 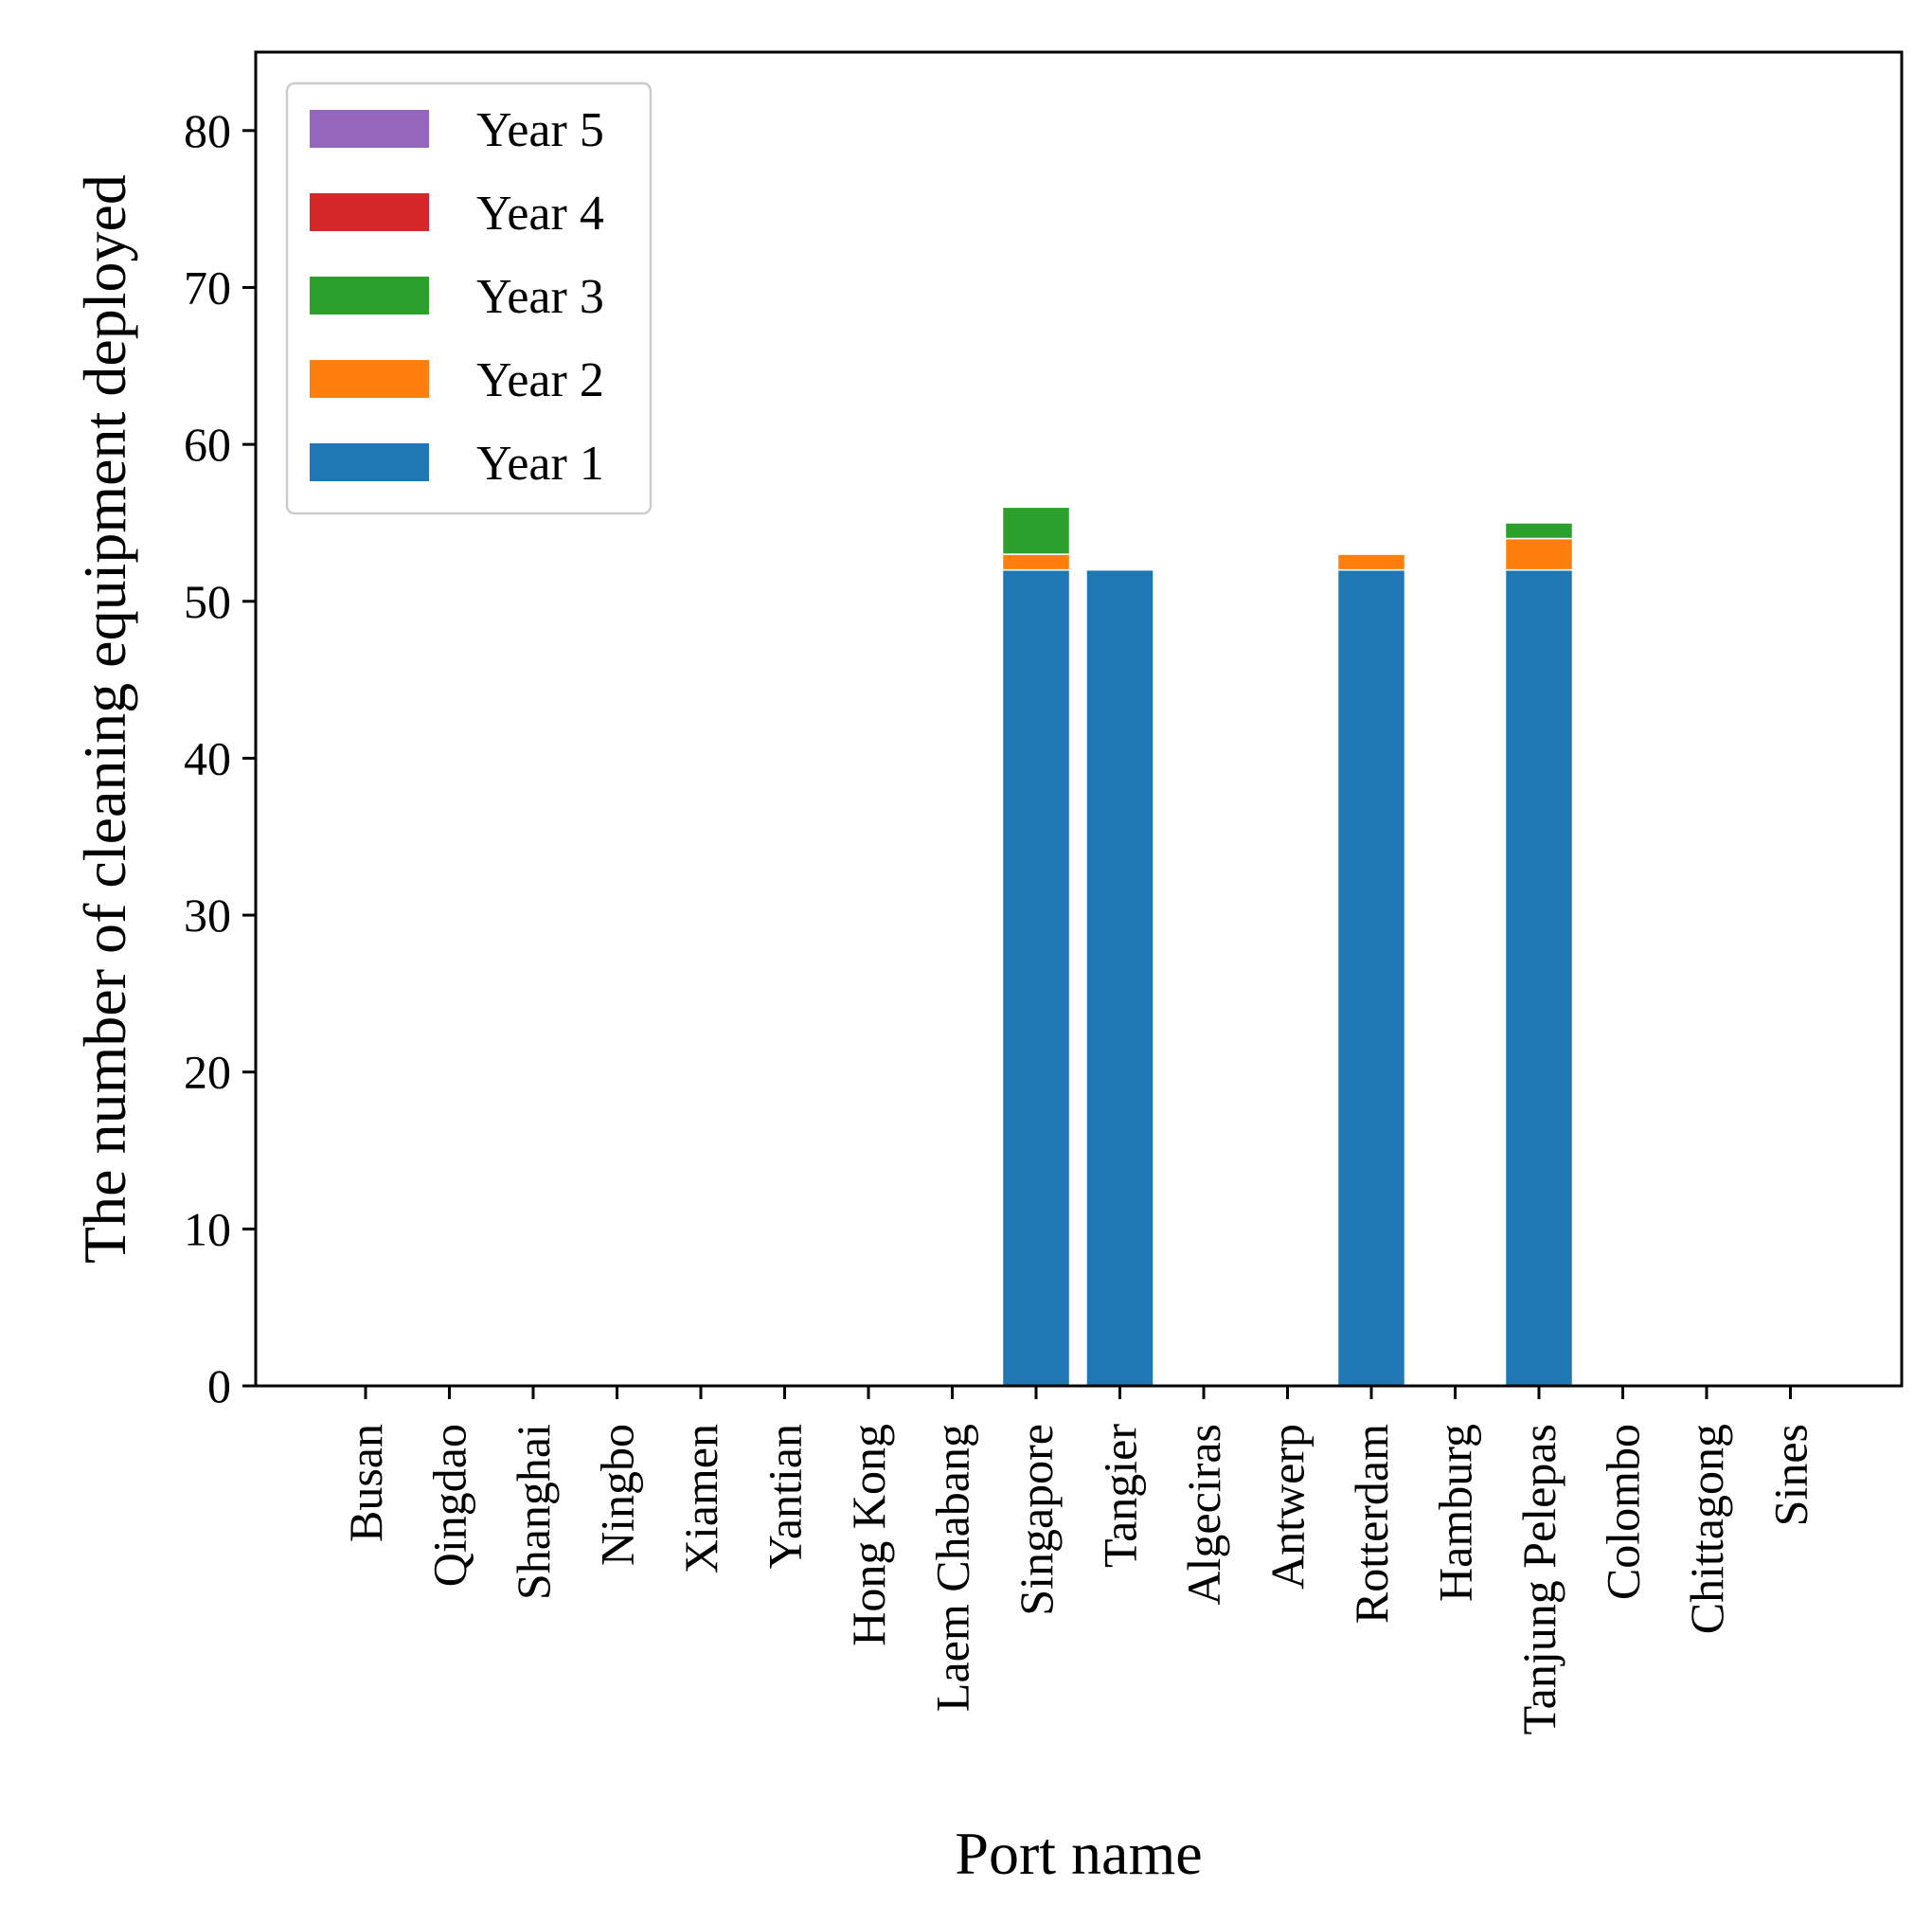 I want to click on legend-box, so click(x=469, y=298).